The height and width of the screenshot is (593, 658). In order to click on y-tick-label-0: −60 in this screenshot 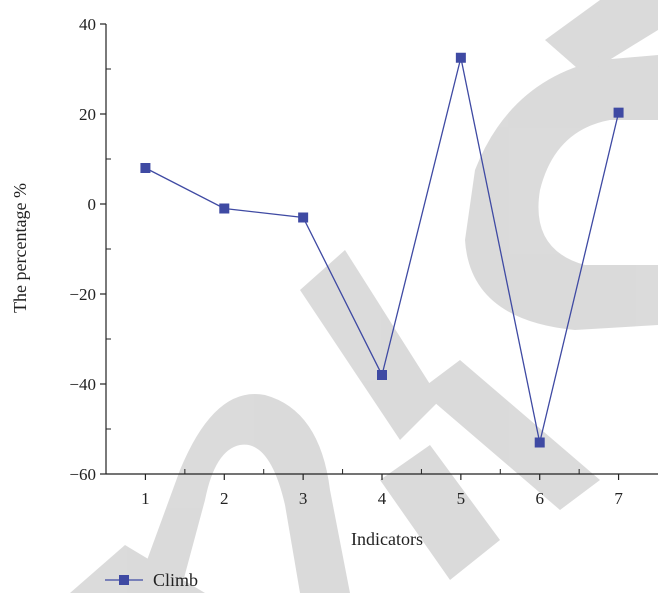, I will do `click(82, 474)`.